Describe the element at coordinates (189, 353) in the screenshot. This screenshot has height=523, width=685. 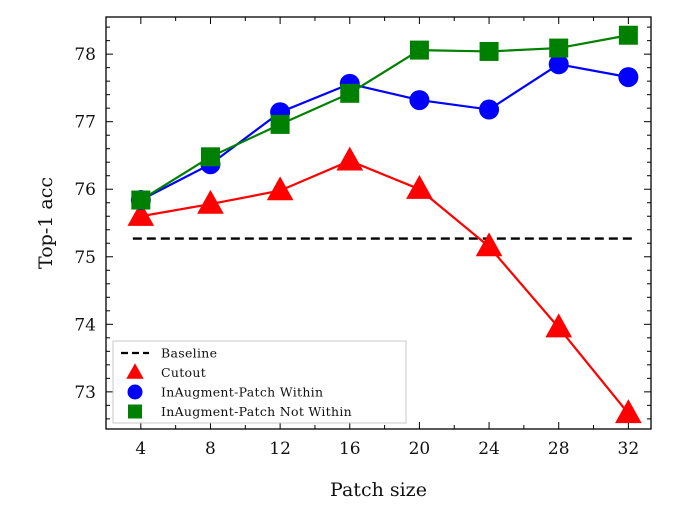
I see `legend-label: Baseline` at that location.